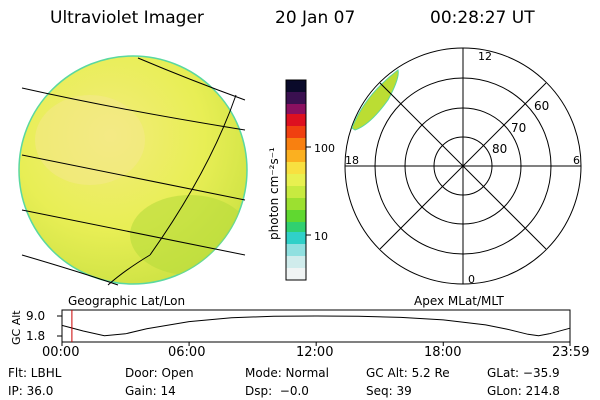 The height and width of the screenshot is (400, 600). I want to click on header-date: 20 Jan 07, so click(315, 18).